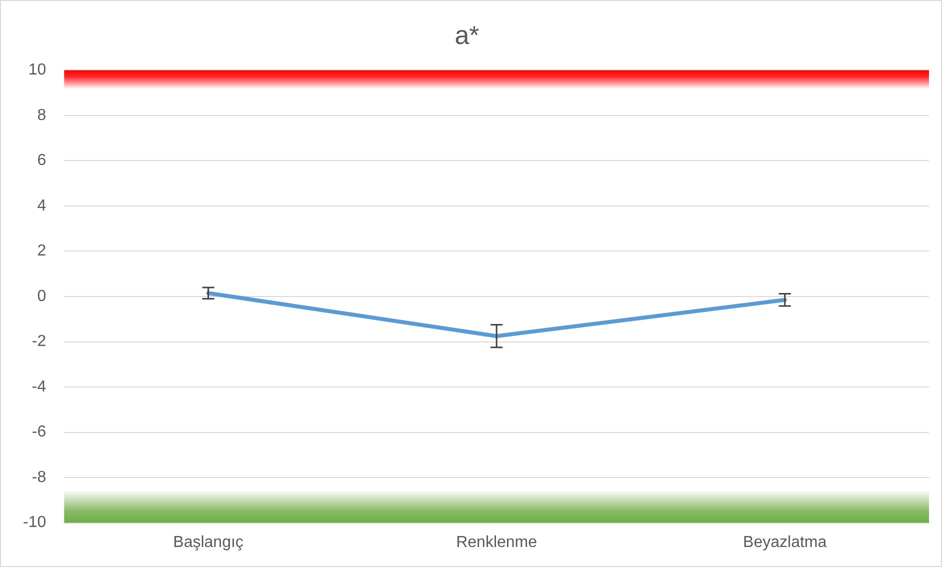 Image resolution: width=944 pixels, height=579 pixels. I want to click on y-tick-label: -8, so click(39, 477).